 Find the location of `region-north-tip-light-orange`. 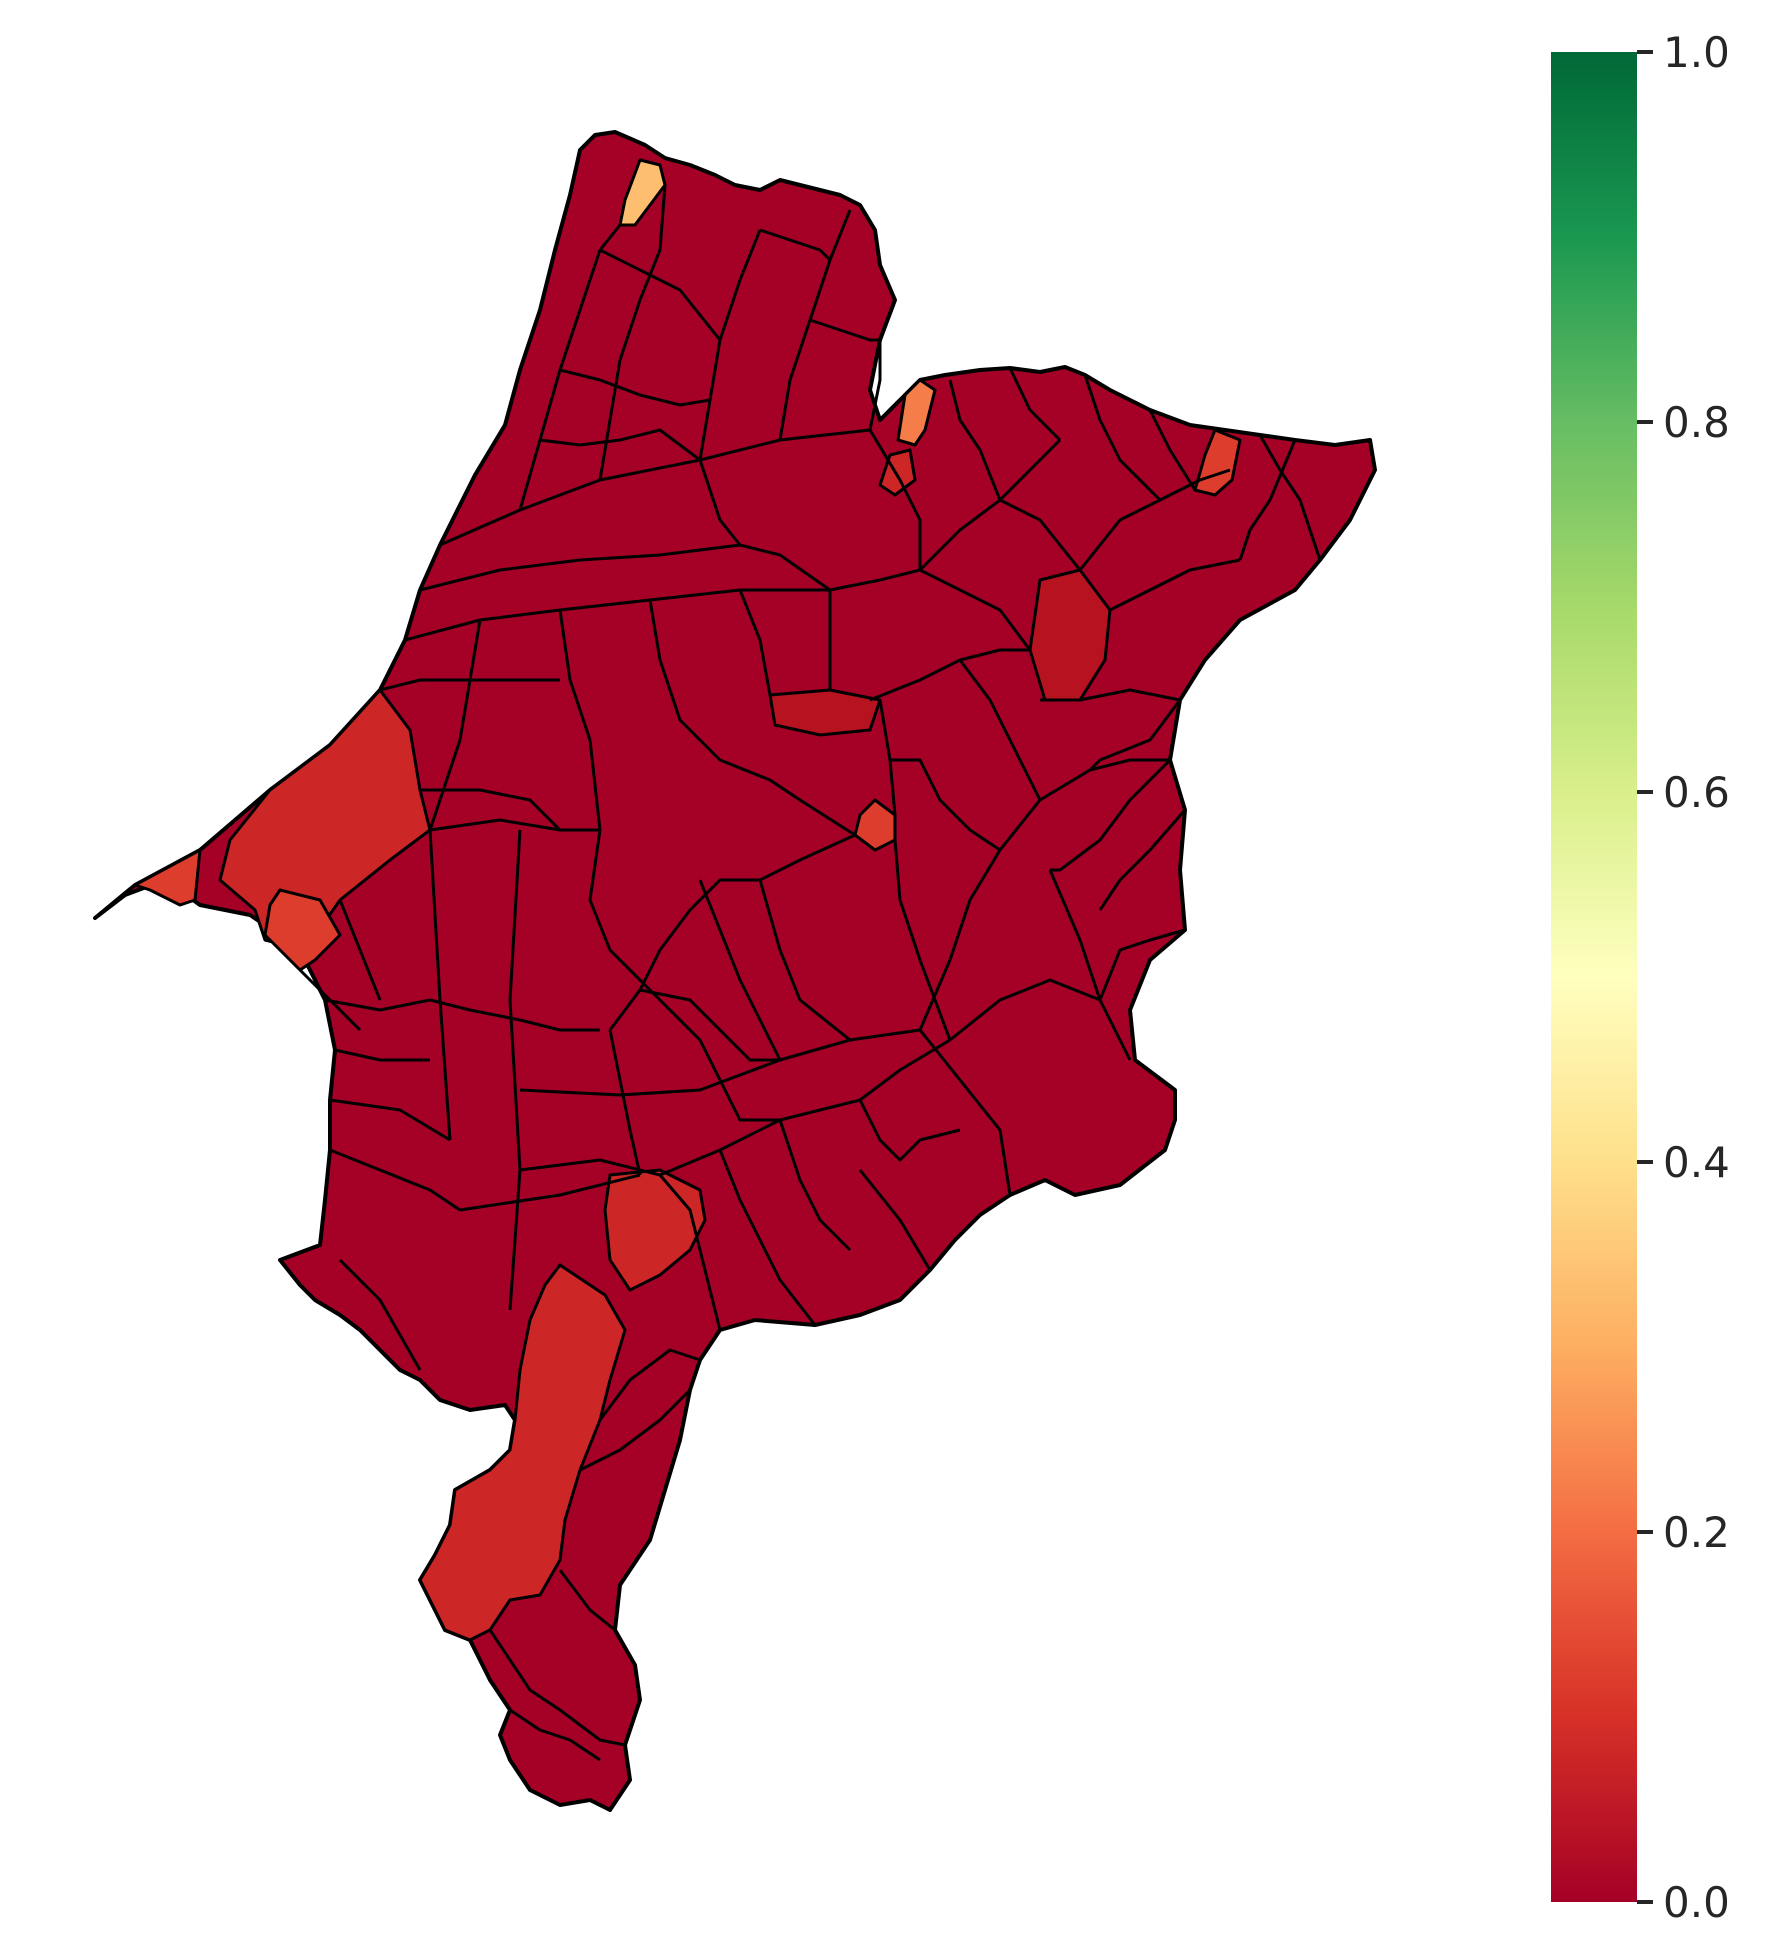

region-north-tip-light-orange is located at coordinates (642, 192).